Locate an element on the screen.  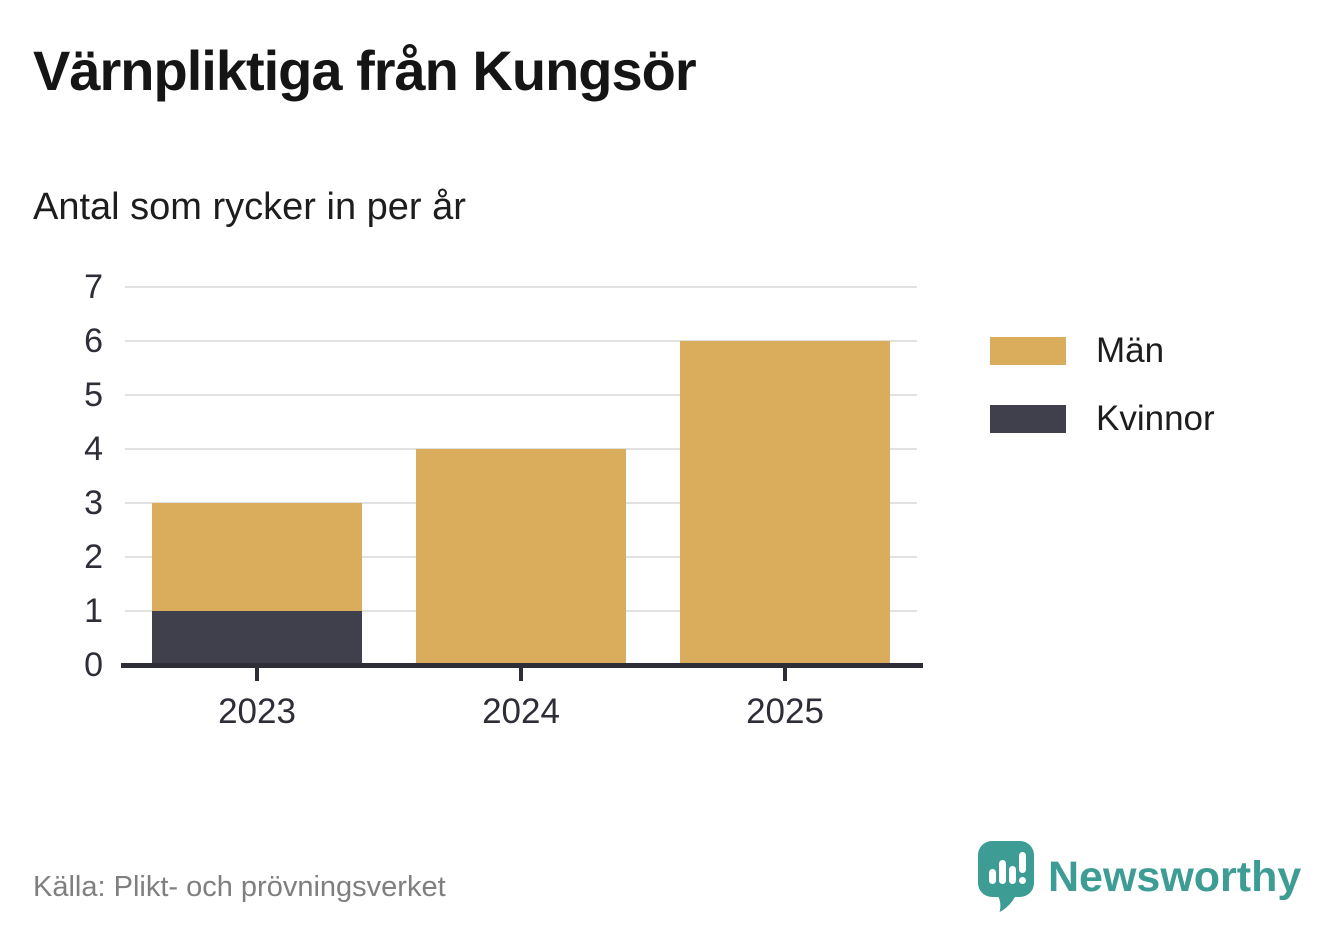
chart-subtitle: Antal som rycker in per år is located at coordinates (249, 207).